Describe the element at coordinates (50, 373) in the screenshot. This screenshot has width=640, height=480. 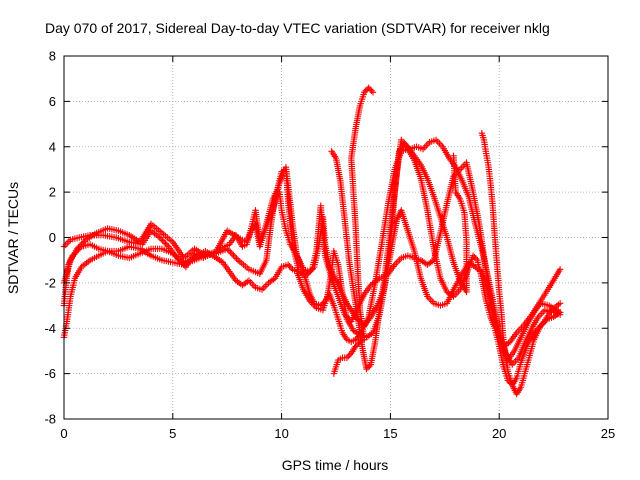
I see `y-tick-label: -6` at that location.